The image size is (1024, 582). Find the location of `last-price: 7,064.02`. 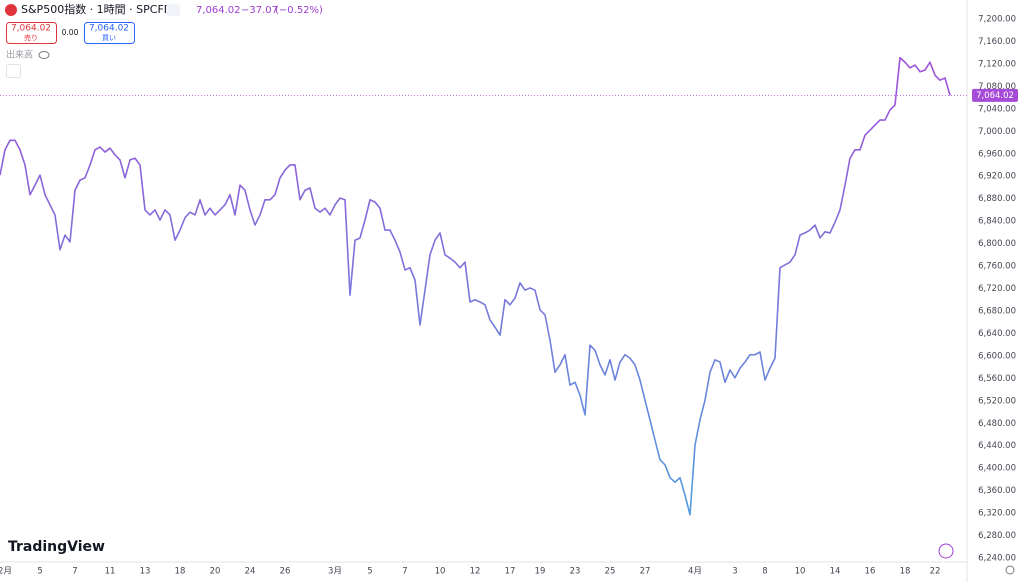

last-price: 7,064.02 is located at coordinates (218, 10).